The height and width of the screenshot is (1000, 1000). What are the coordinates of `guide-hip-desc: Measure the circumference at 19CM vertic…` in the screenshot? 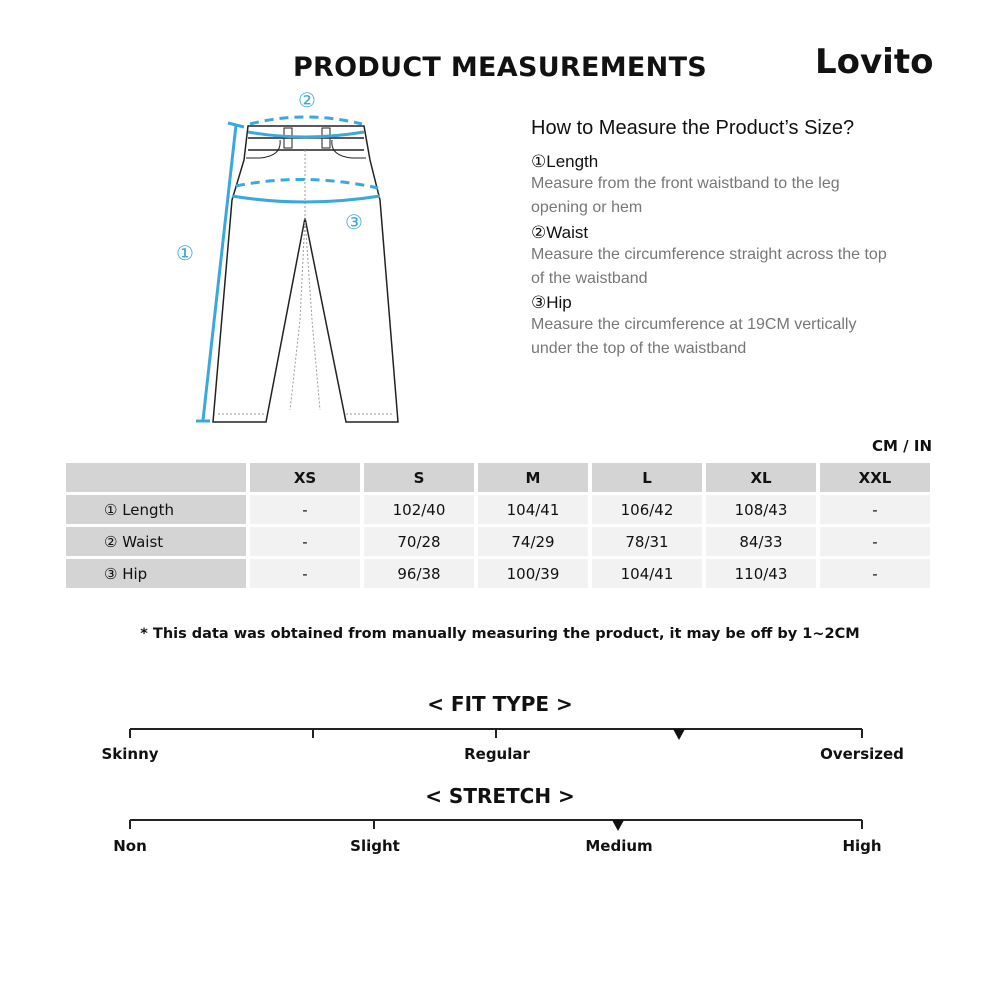 It's located at (694, 336).